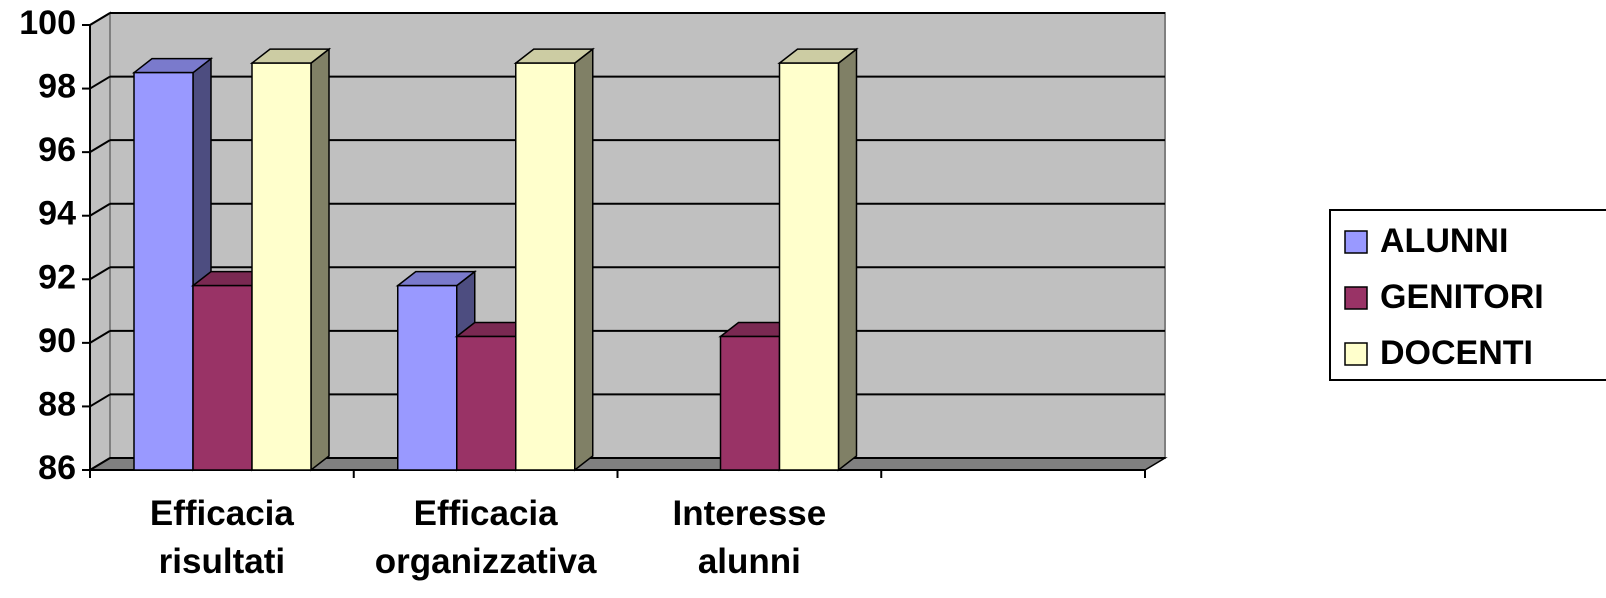 The height and width of the screenshot is (598, 1606). I want to click on y-tick-label: 100, so click(47, 23).